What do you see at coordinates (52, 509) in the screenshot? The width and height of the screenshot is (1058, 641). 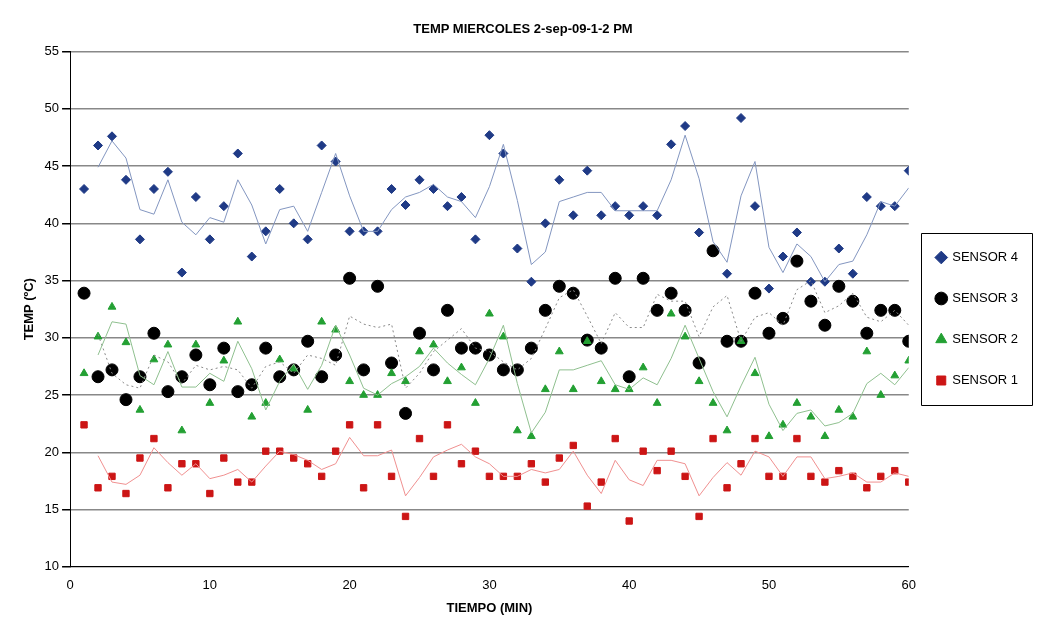 I see `y-tick-label: 15` at bounding box center [52, 509].